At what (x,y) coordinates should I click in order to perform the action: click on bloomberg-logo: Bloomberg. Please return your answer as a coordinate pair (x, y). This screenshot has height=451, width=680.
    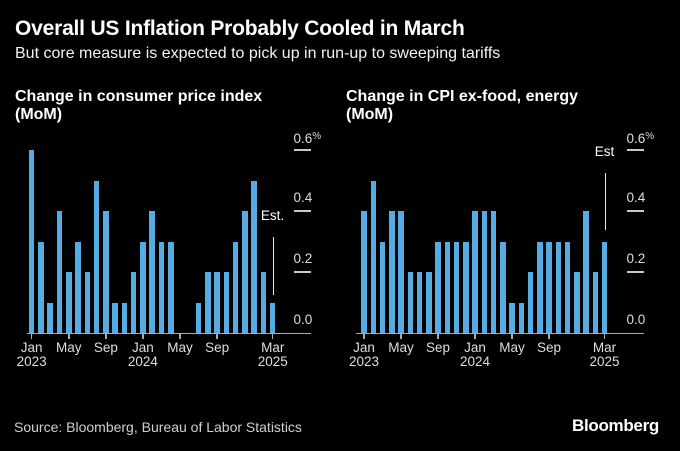
    Looking at the image, I should click on (615, 425).